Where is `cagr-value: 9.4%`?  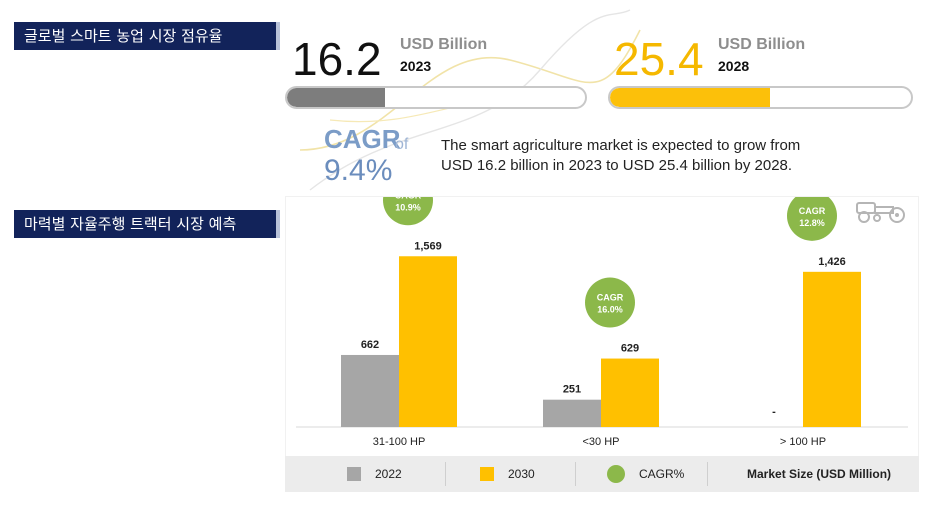
cagr-value: 9.4% is located at coordinates (358, 170).